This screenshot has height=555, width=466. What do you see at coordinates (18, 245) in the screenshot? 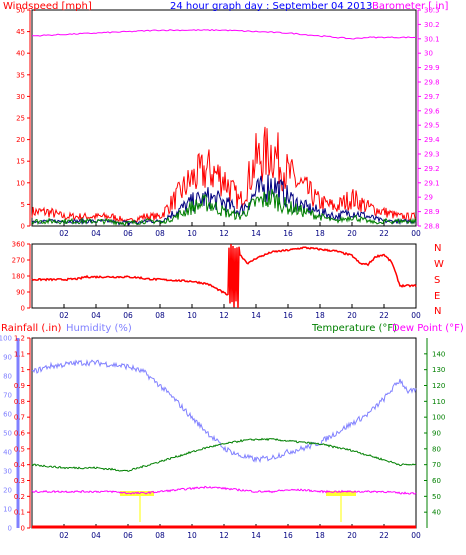
I see `direction-tick-label: 360` at bounding box center [18, 245].